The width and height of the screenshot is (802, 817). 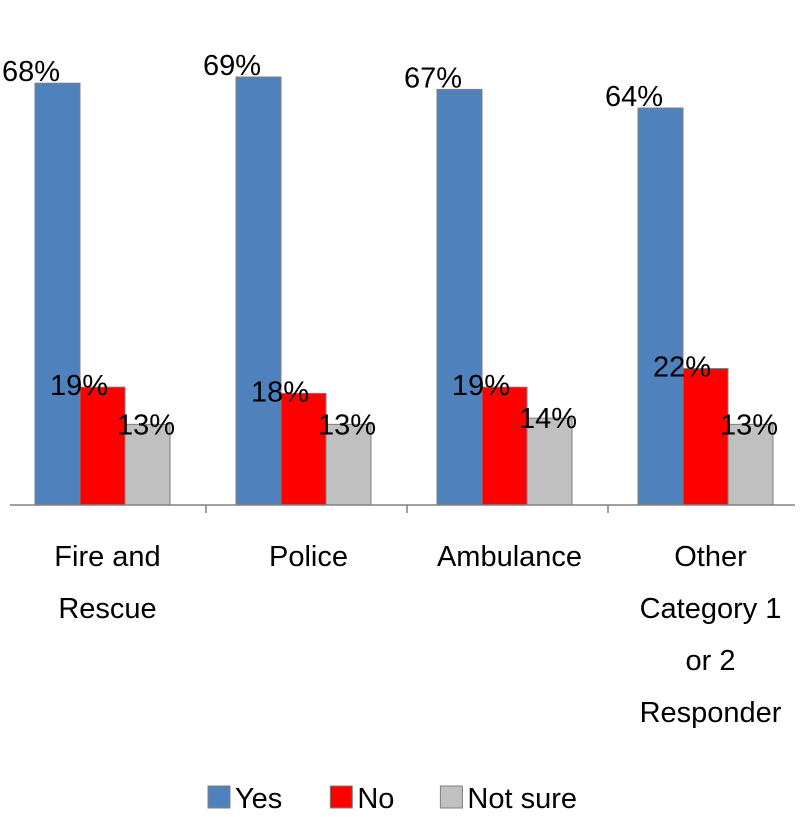 What do you see at coordinates (219, 797) in the screenshot?
I see `legend-swatch-yes` at bounding box center [219, 797].